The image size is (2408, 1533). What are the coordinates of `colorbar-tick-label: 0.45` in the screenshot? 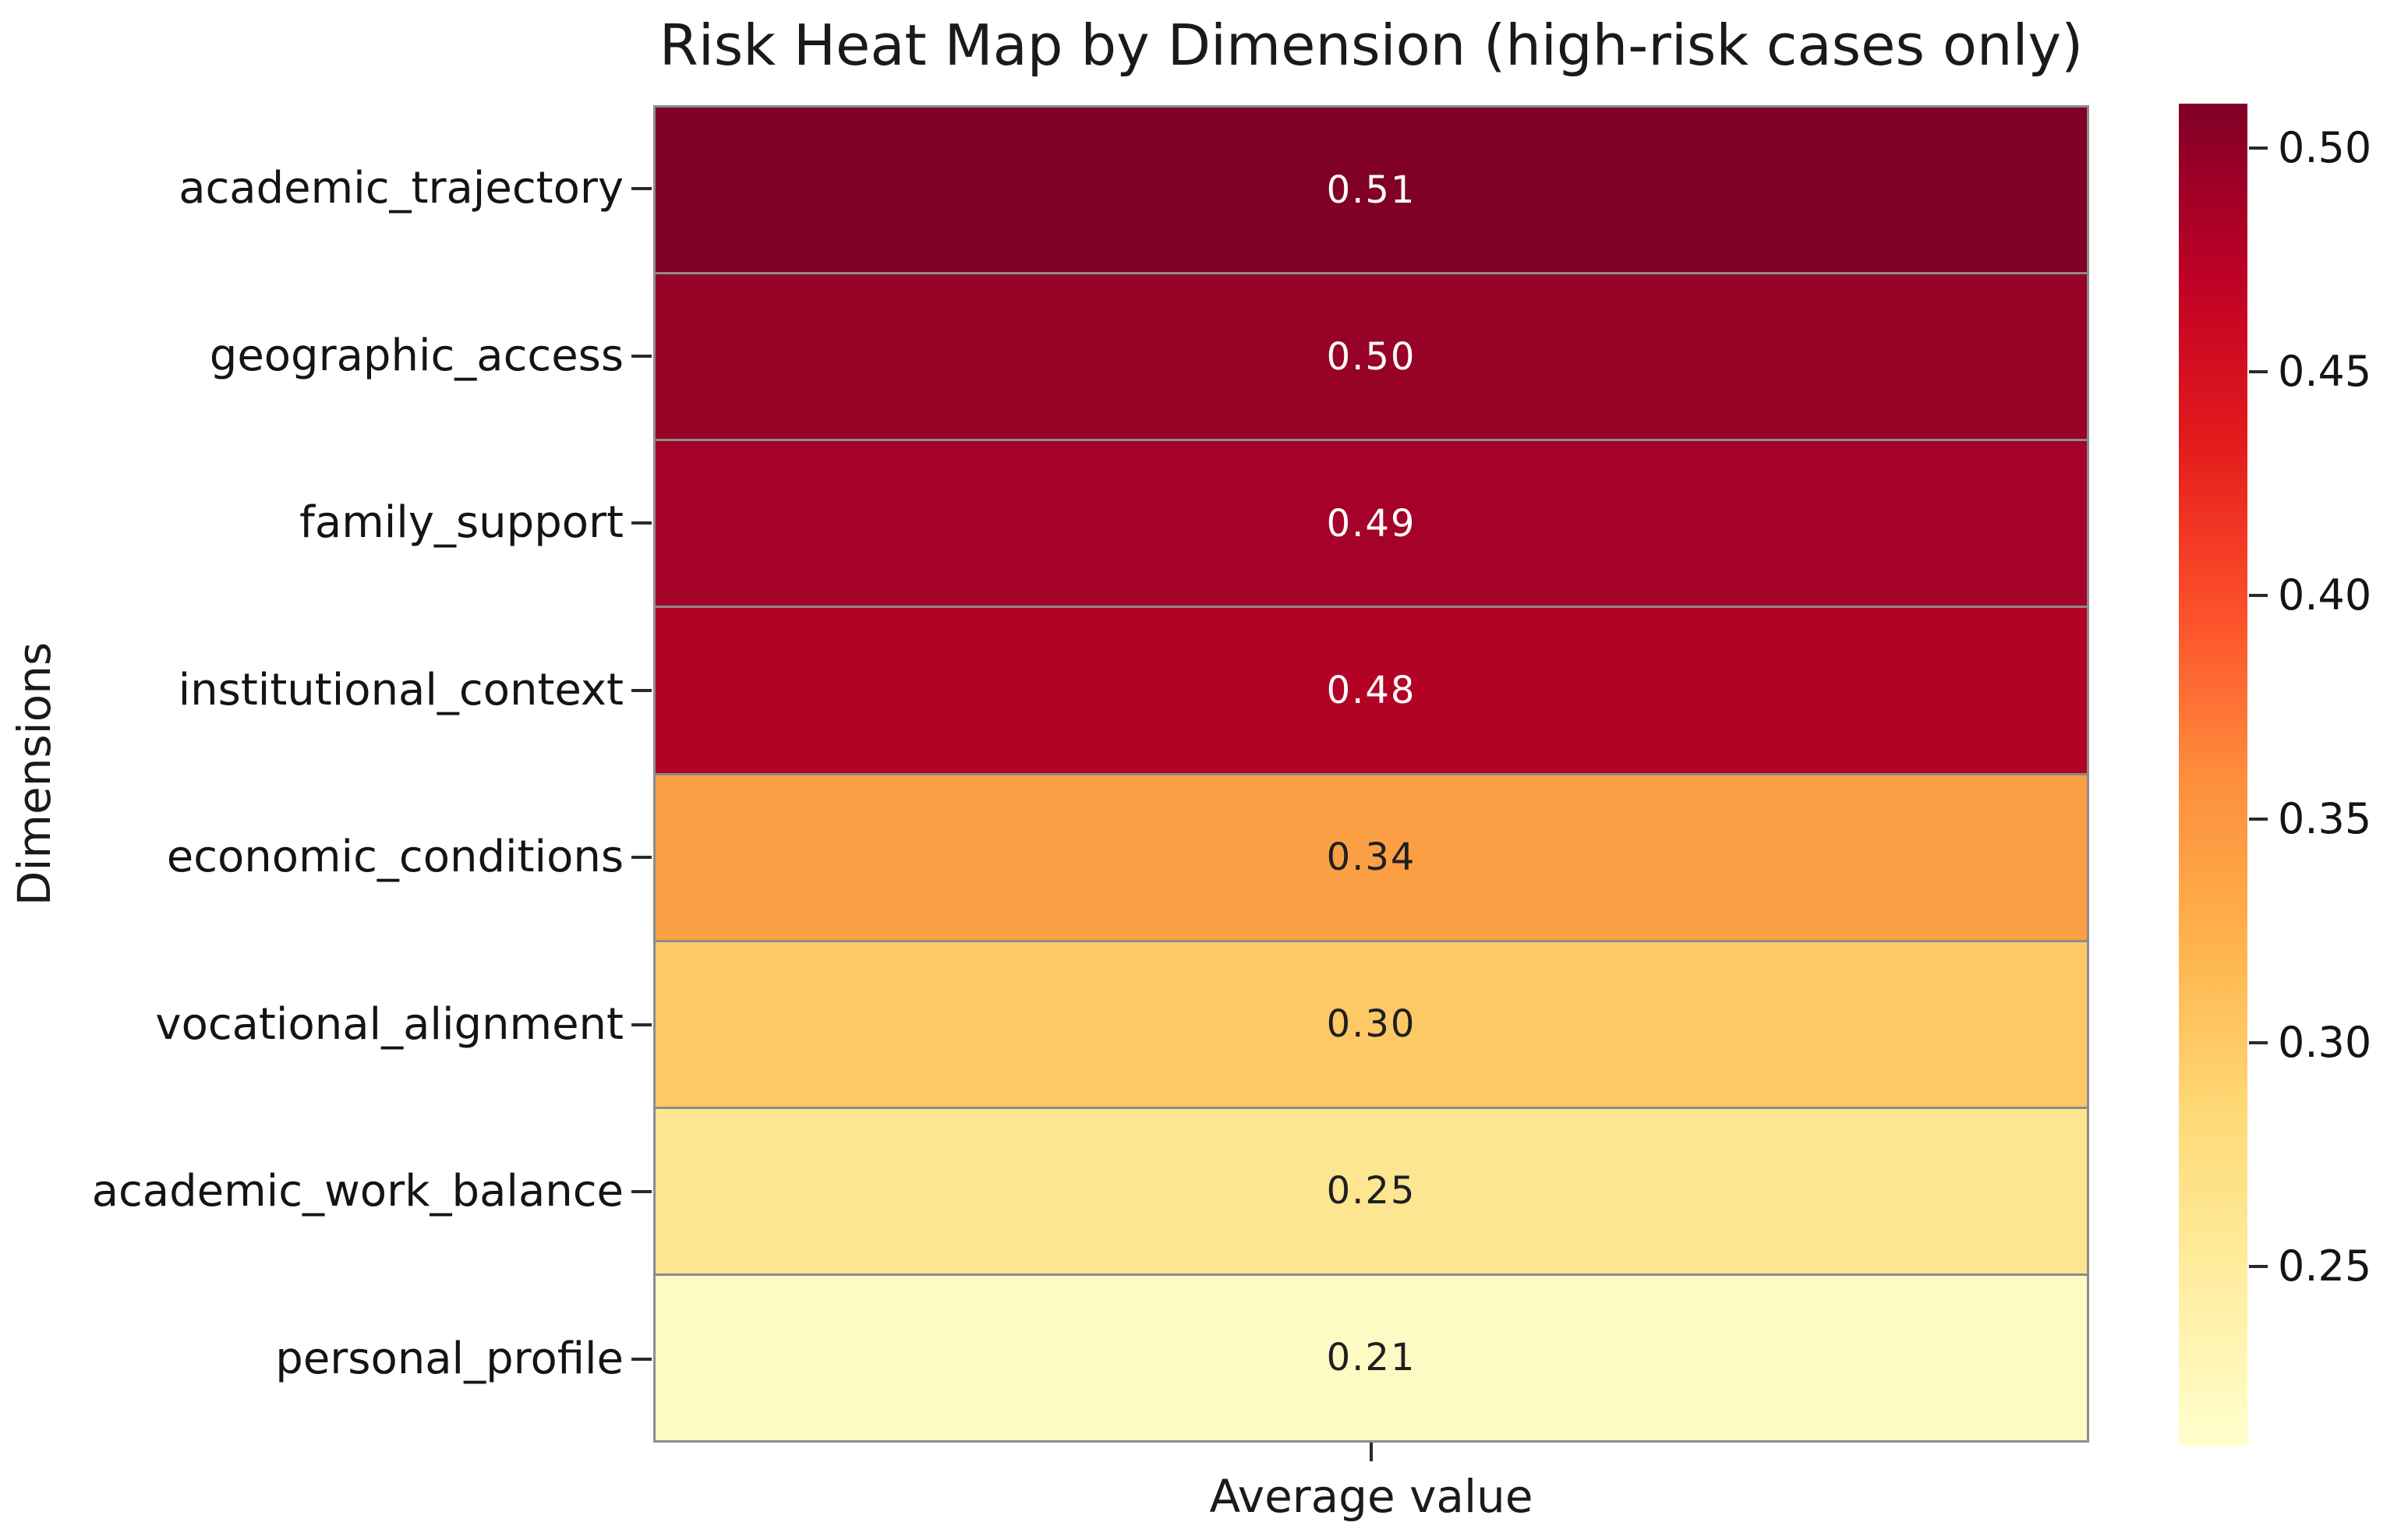 It's located at (2325, 372).